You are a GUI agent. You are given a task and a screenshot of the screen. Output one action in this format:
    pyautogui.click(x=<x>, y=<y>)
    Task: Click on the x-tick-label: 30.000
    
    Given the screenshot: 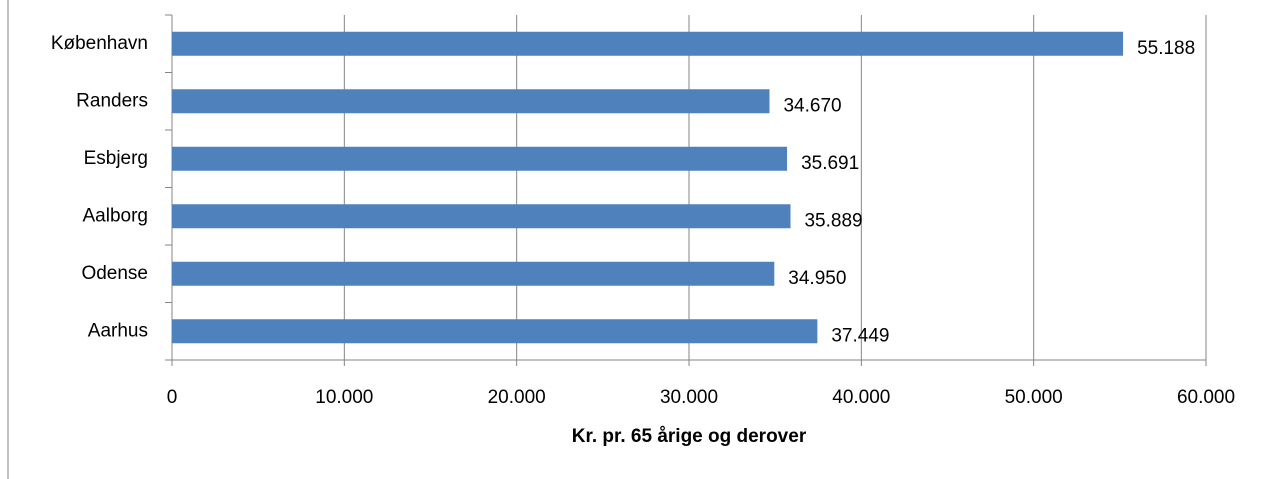 What is the action you would take?
    pyautogui.click(x=689, y=397)
    